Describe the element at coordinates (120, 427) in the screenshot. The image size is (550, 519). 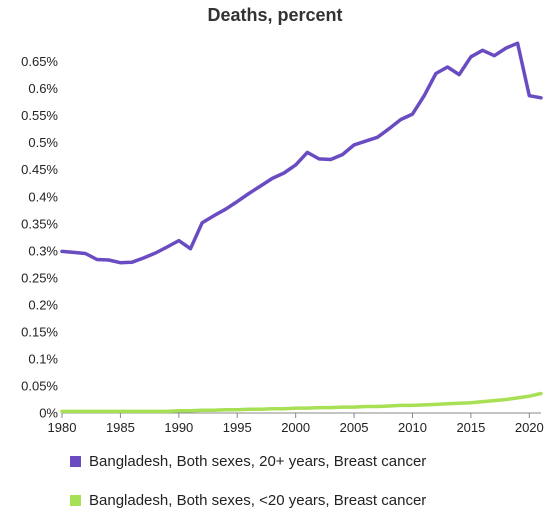
I see `x-tick-label: 1985` at that location.